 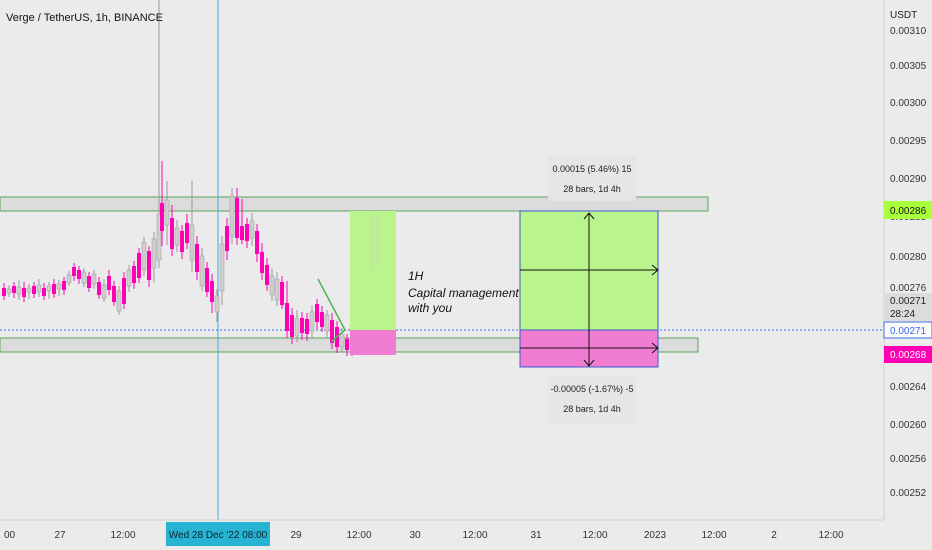 What do you see at coordinates (296, 535) in the screenshot?
I see `time-tick-label: 29` at bounding box center [296, 535].